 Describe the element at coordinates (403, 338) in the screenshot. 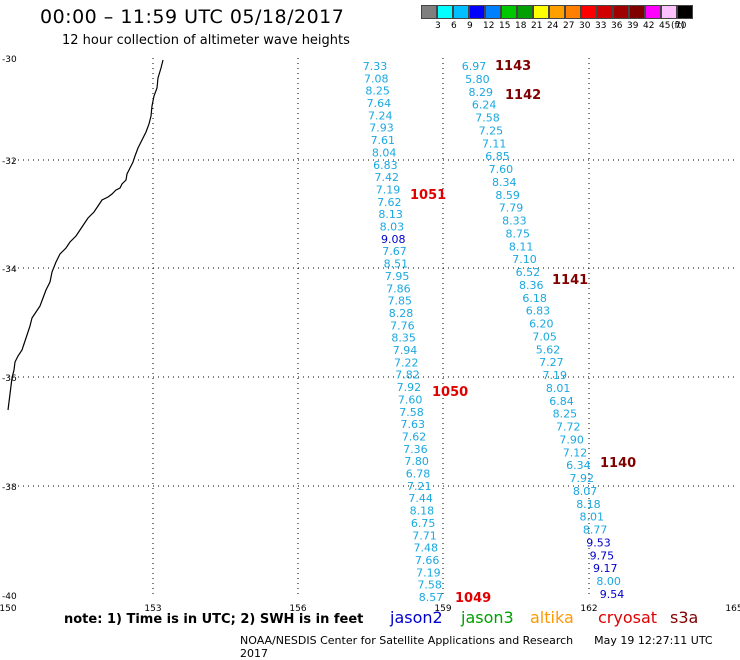

I see `wave-height-value: 8.35` at that location.